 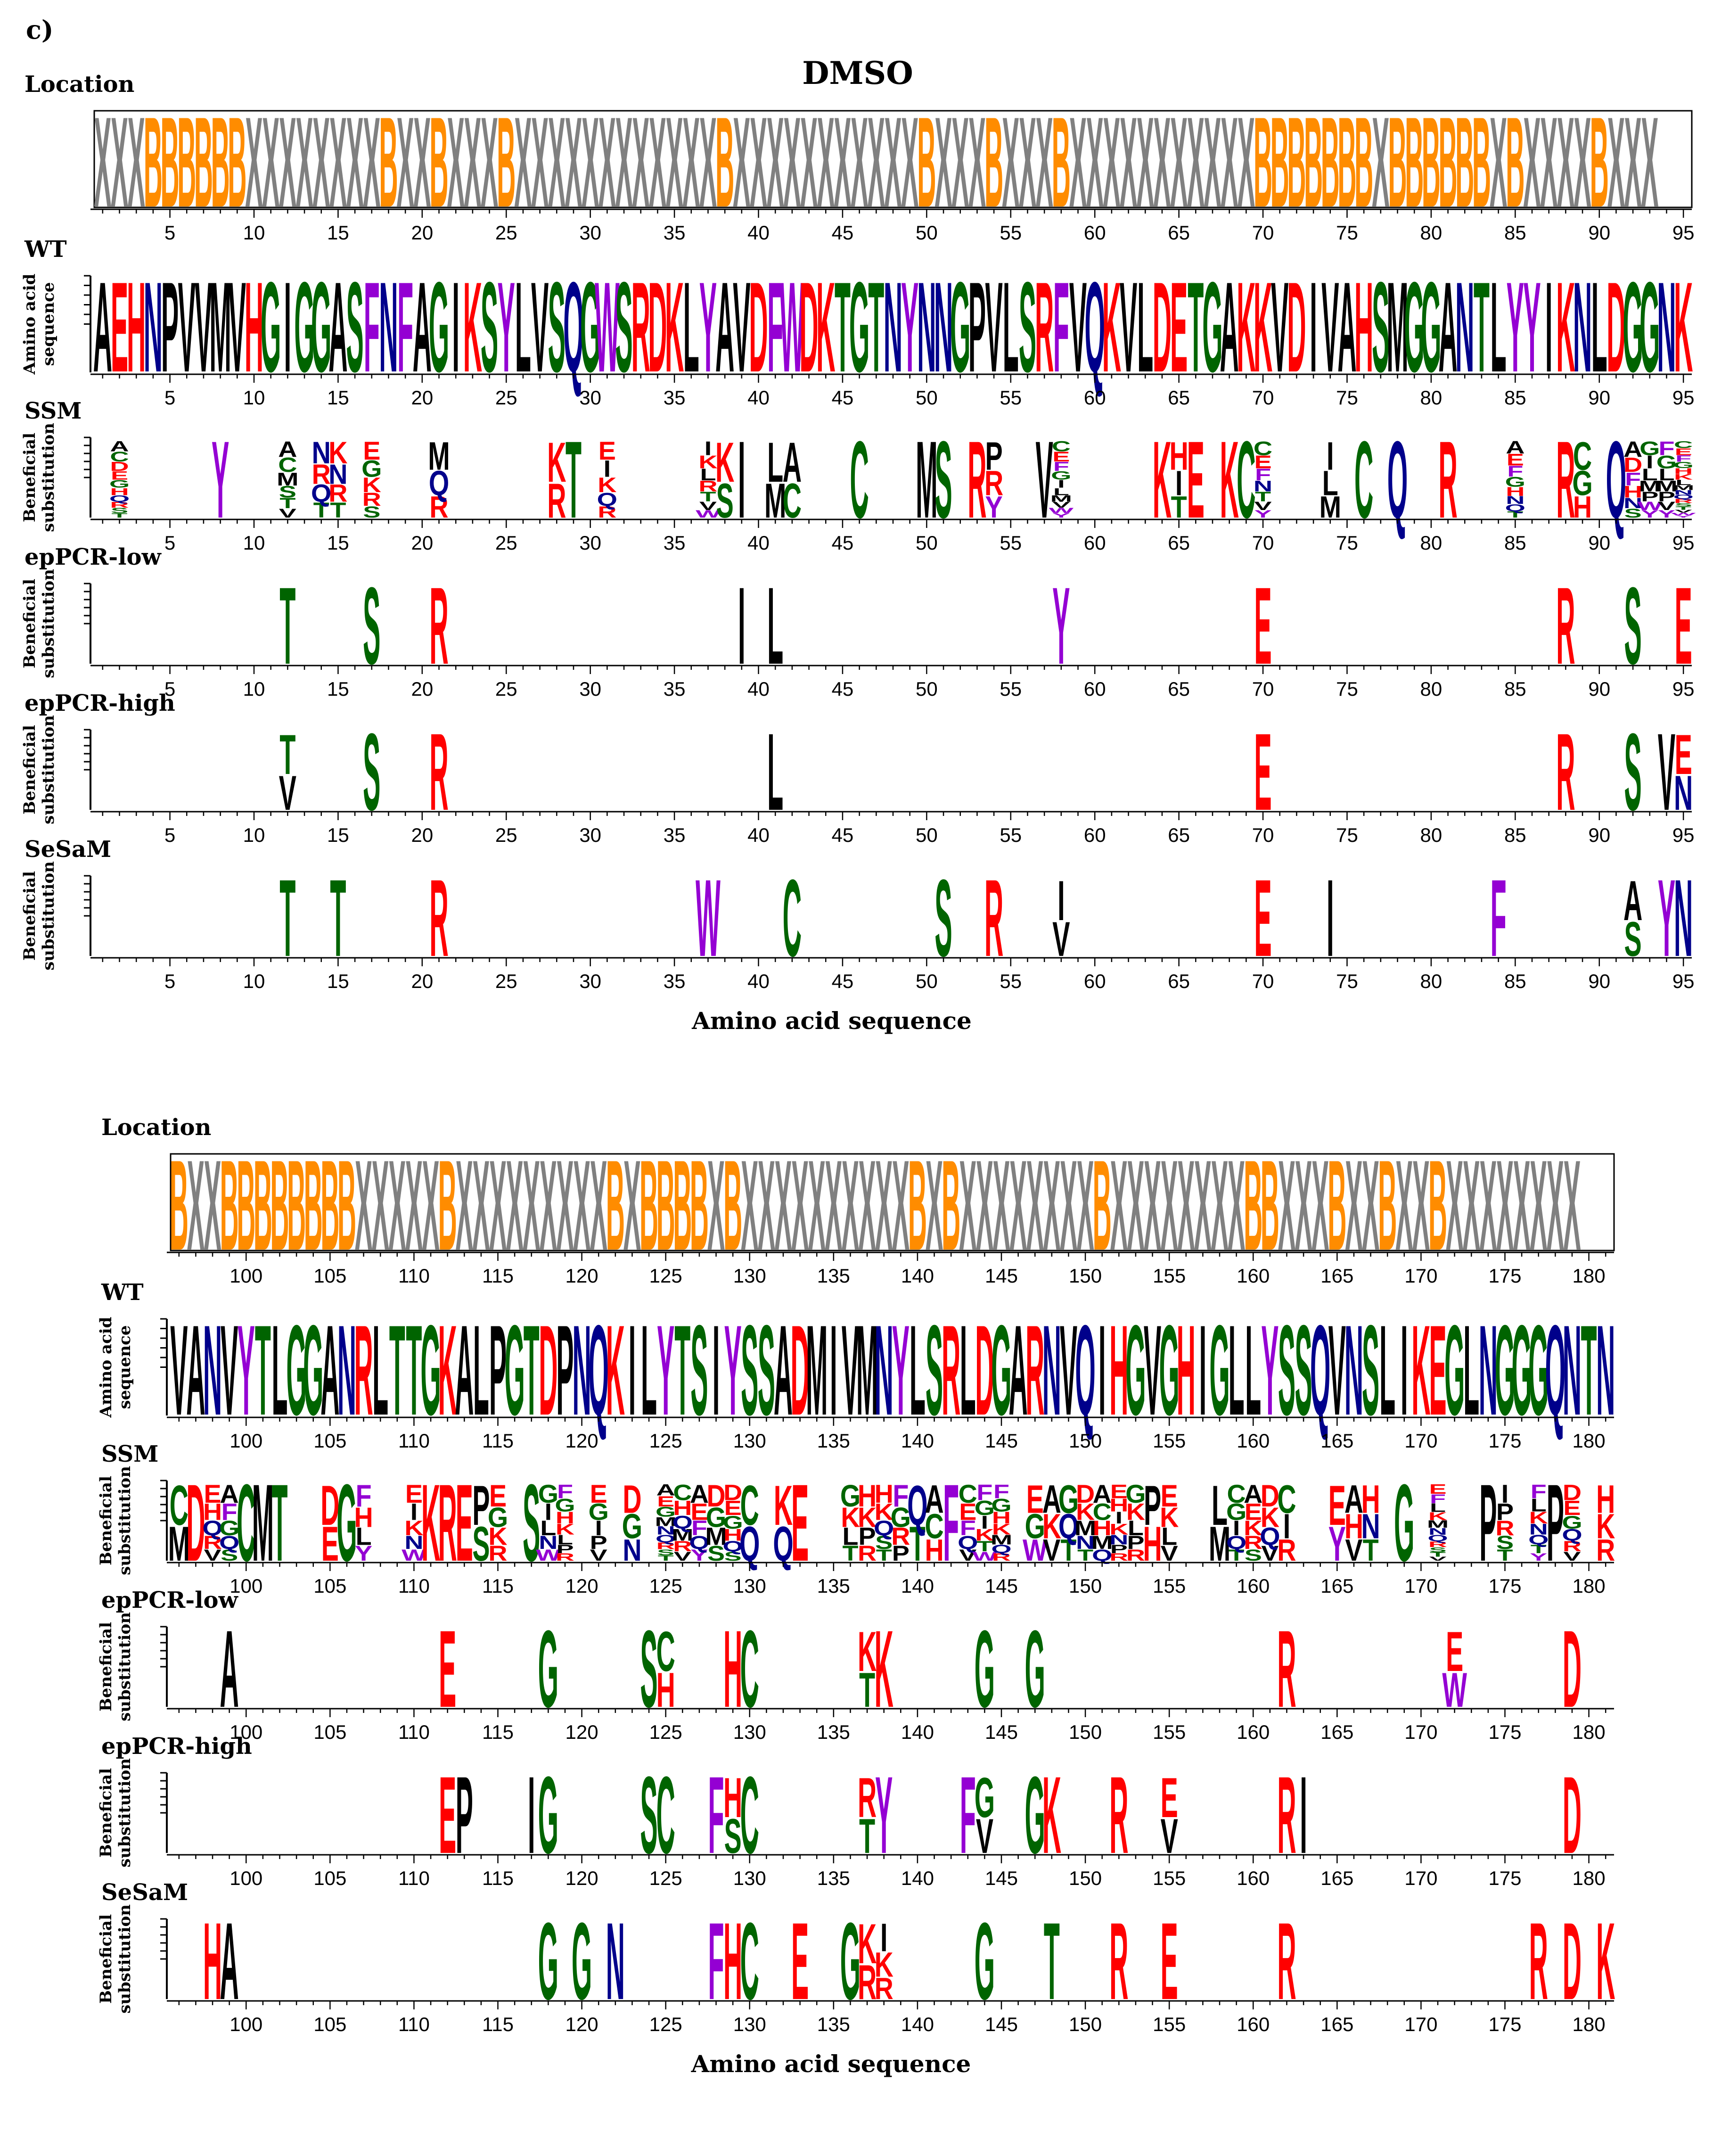 What do you see at coordinates (1505, 1512) in the screenshot?
I see `ssm-glyph-175-P: P` at bounding box center [1505, 1512].